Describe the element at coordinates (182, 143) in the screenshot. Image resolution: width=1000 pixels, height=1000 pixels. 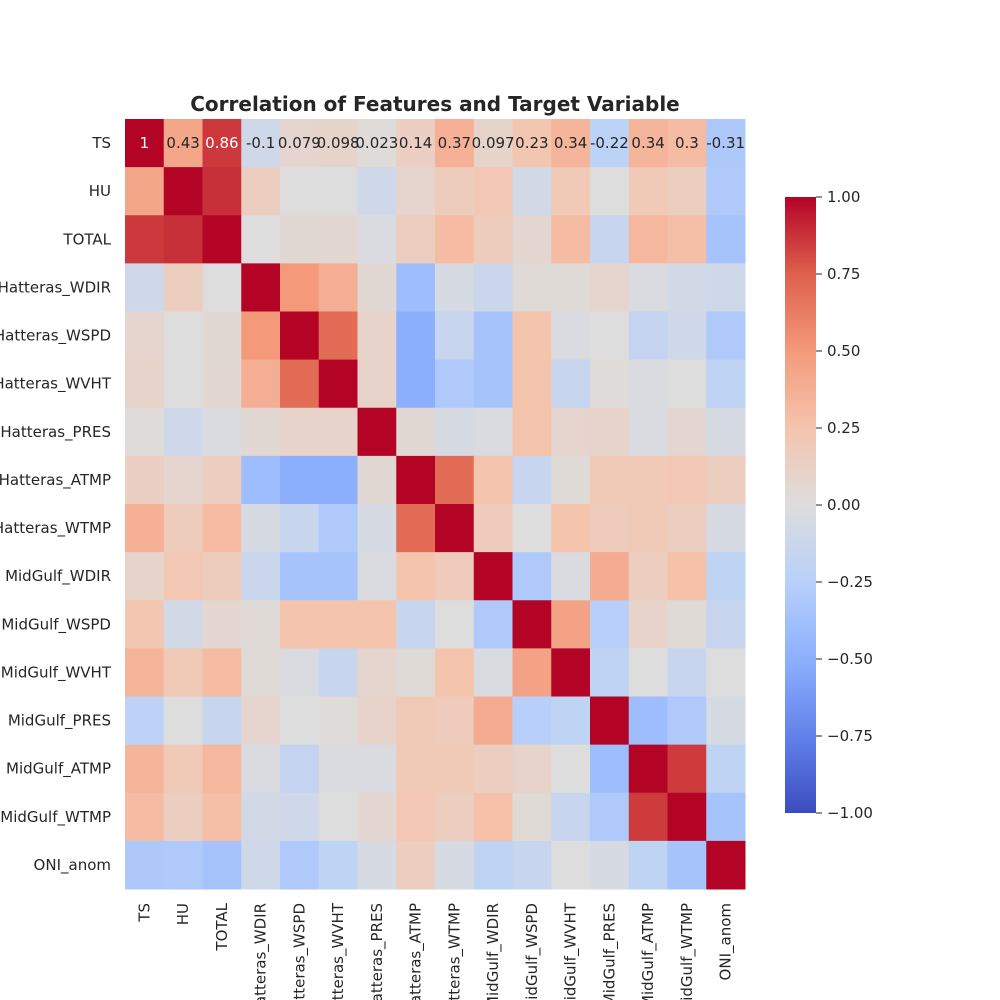
I see `cell-annotation: 0.43` at that location.